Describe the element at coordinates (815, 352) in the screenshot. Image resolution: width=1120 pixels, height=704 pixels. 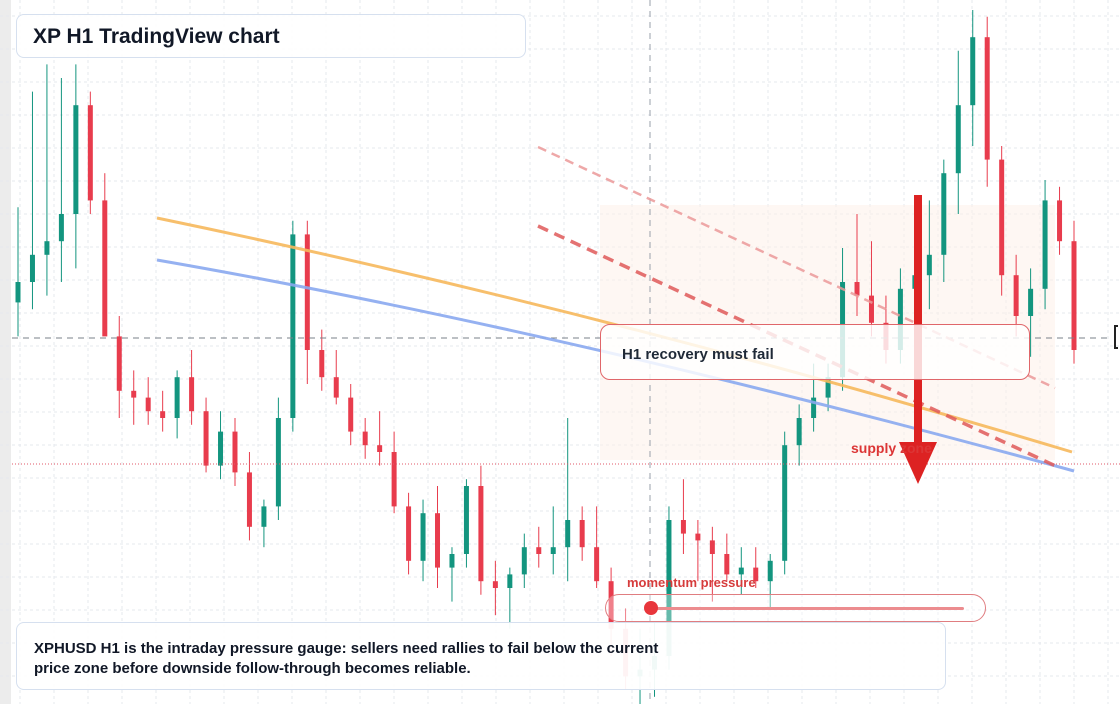
I see `recovery-callout: H1 recovery must fail` at that location.